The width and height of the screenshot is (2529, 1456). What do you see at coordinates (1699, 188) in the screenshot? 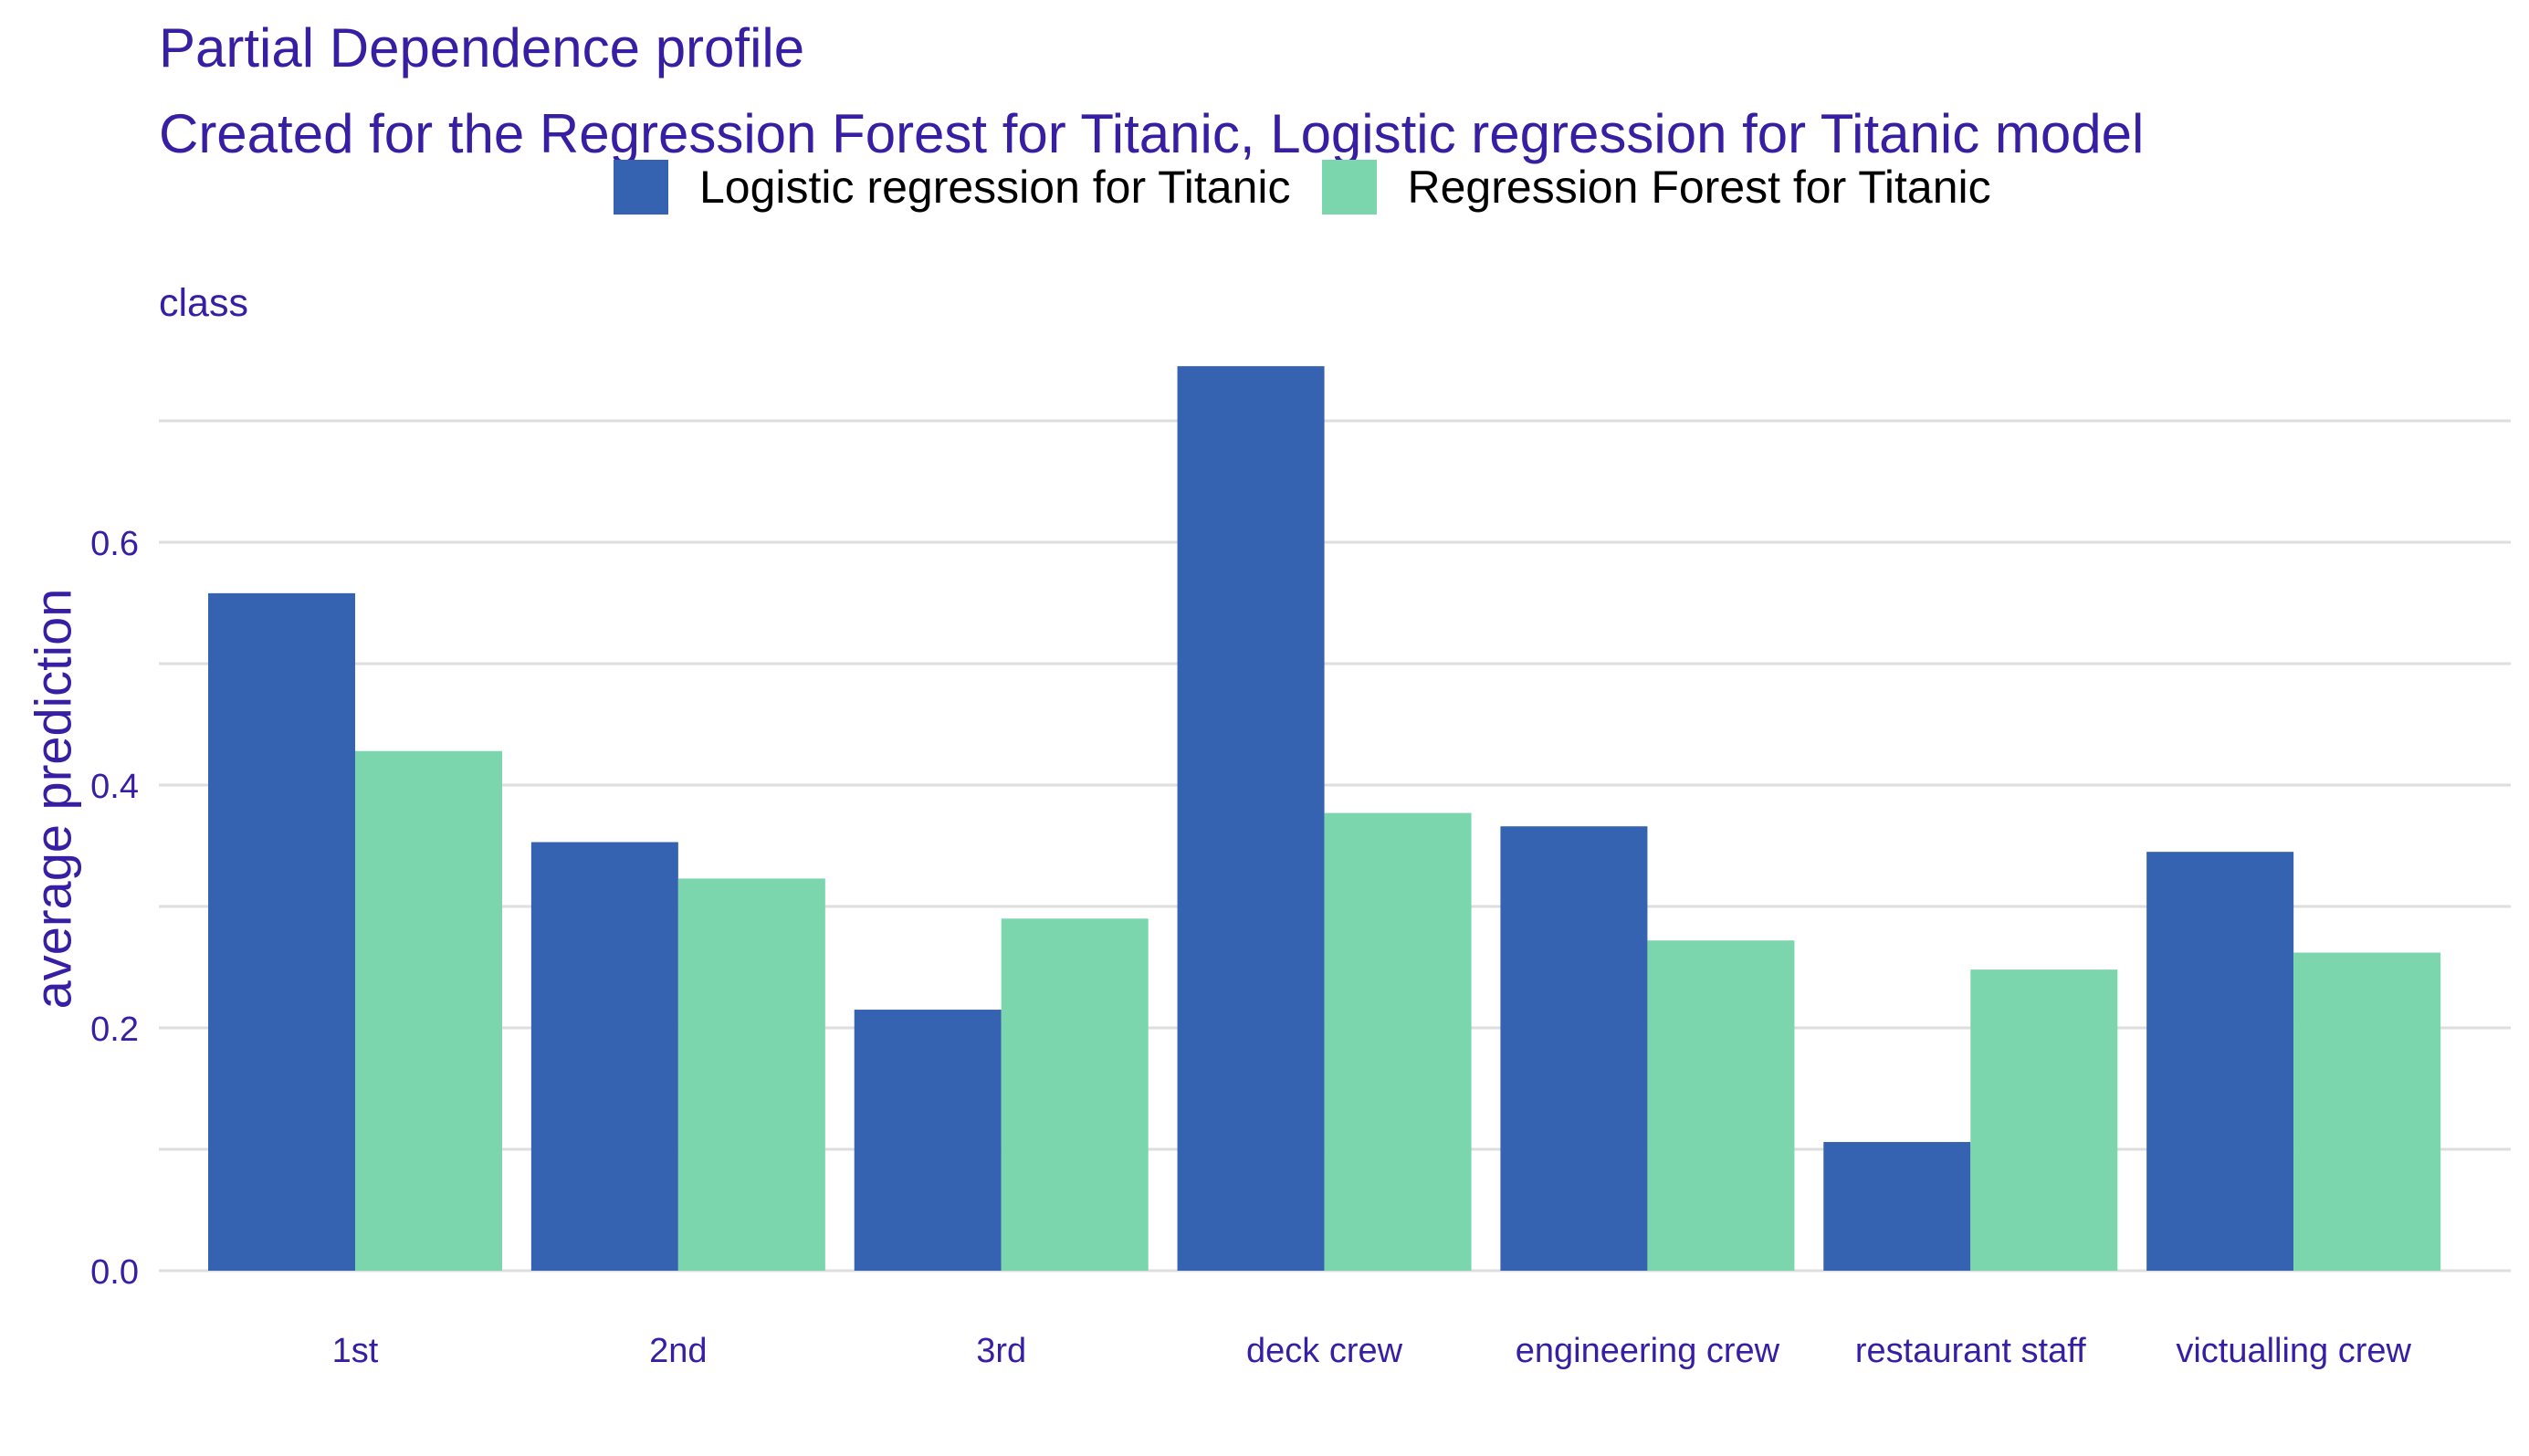
I see `legend-label-forest: Regression Forest for Titanic` at bounding box center [1699, 188].